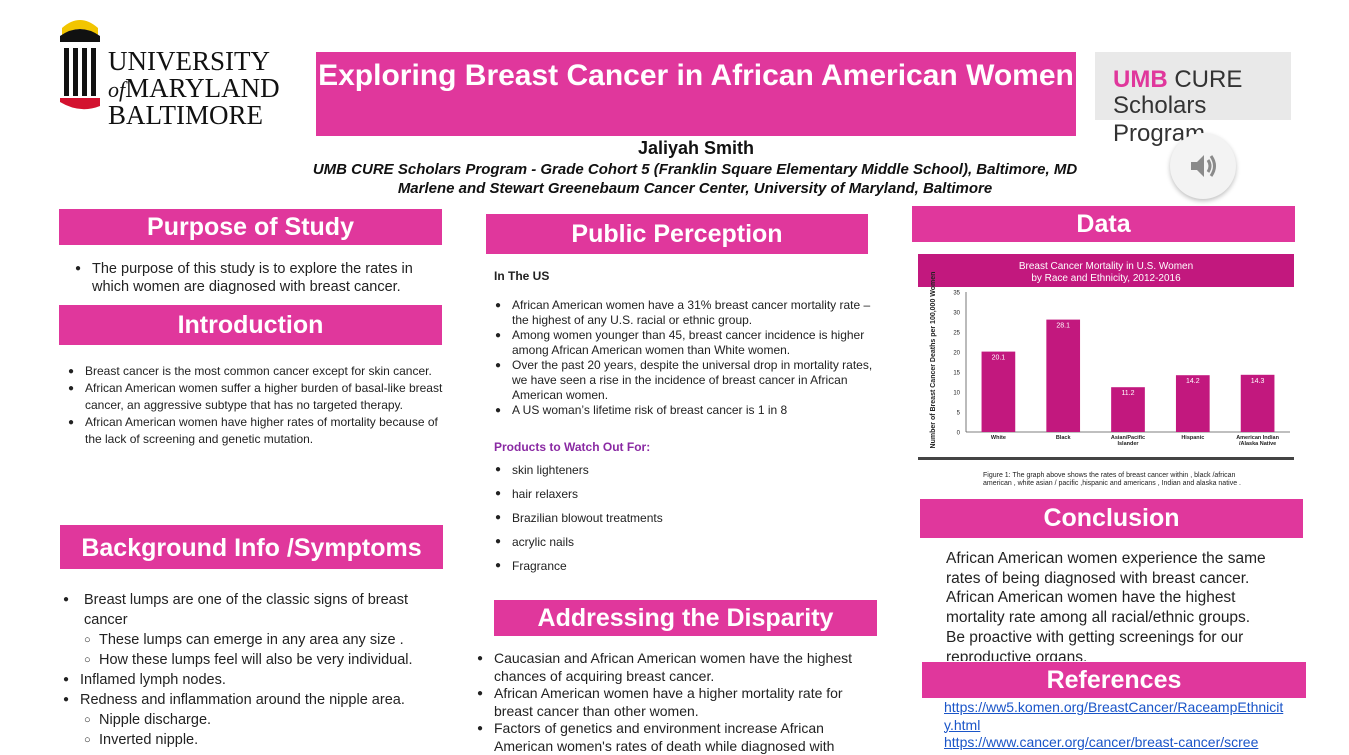  I want to click on author-name: Jaliyah Smith, so click(696, 148).